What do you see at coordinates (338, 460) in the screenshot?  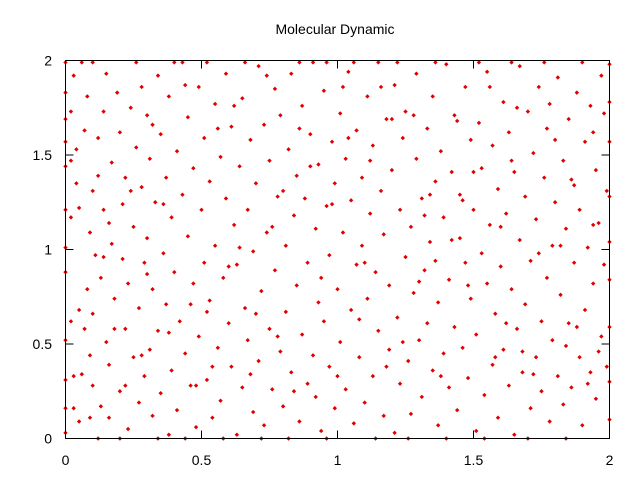 I see `x-tick-labels: 0 0.5 1 1.5 2` at bounding box center [338, 460].